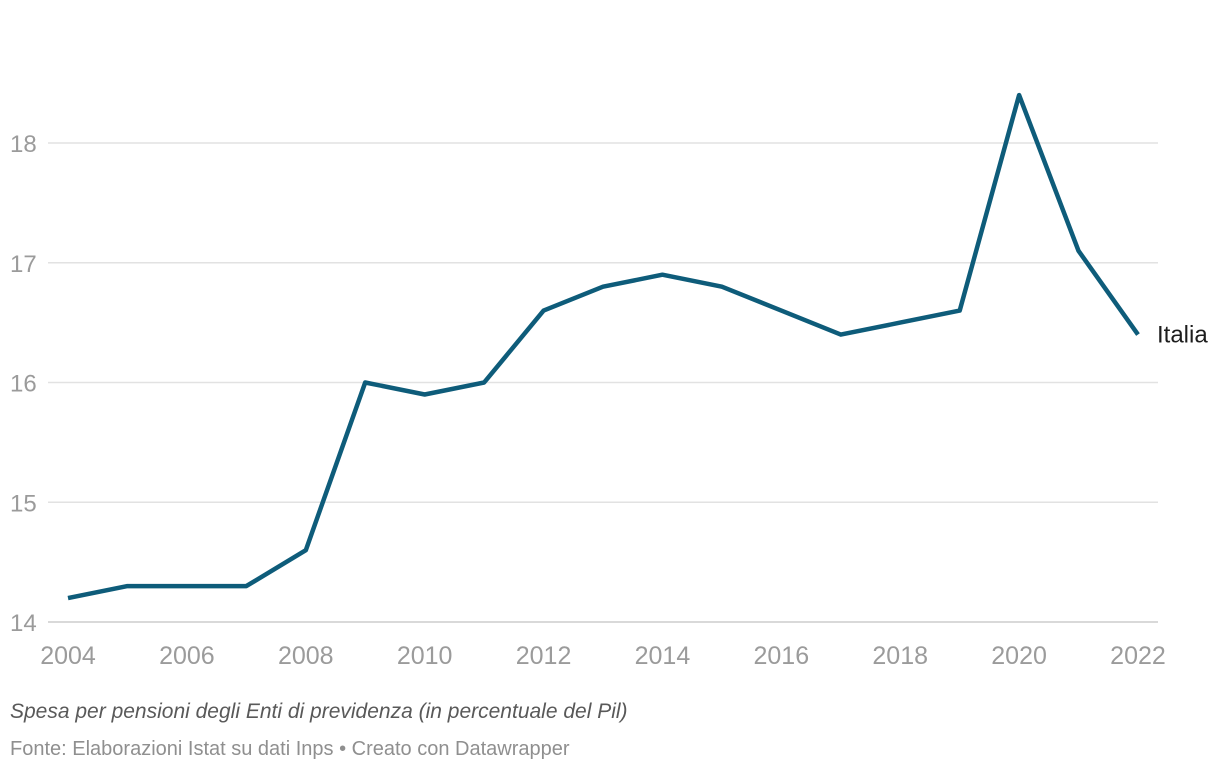  Describe the element at coordinates (782, 656) in the screenshot. I see `x-tick-label-2016: 2016` at that location.